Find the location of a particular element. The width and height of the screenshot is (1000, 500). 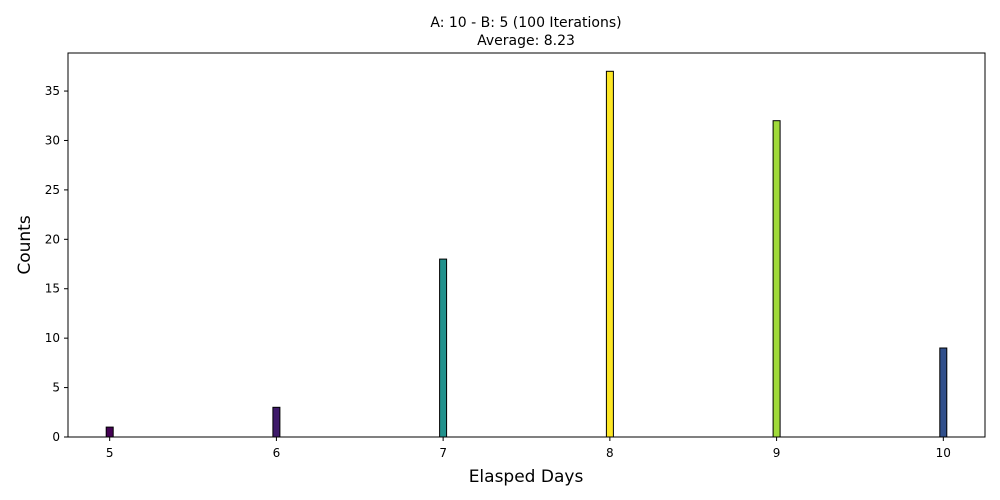

y-tick-label: 30 is located at coordinates (52, 140).